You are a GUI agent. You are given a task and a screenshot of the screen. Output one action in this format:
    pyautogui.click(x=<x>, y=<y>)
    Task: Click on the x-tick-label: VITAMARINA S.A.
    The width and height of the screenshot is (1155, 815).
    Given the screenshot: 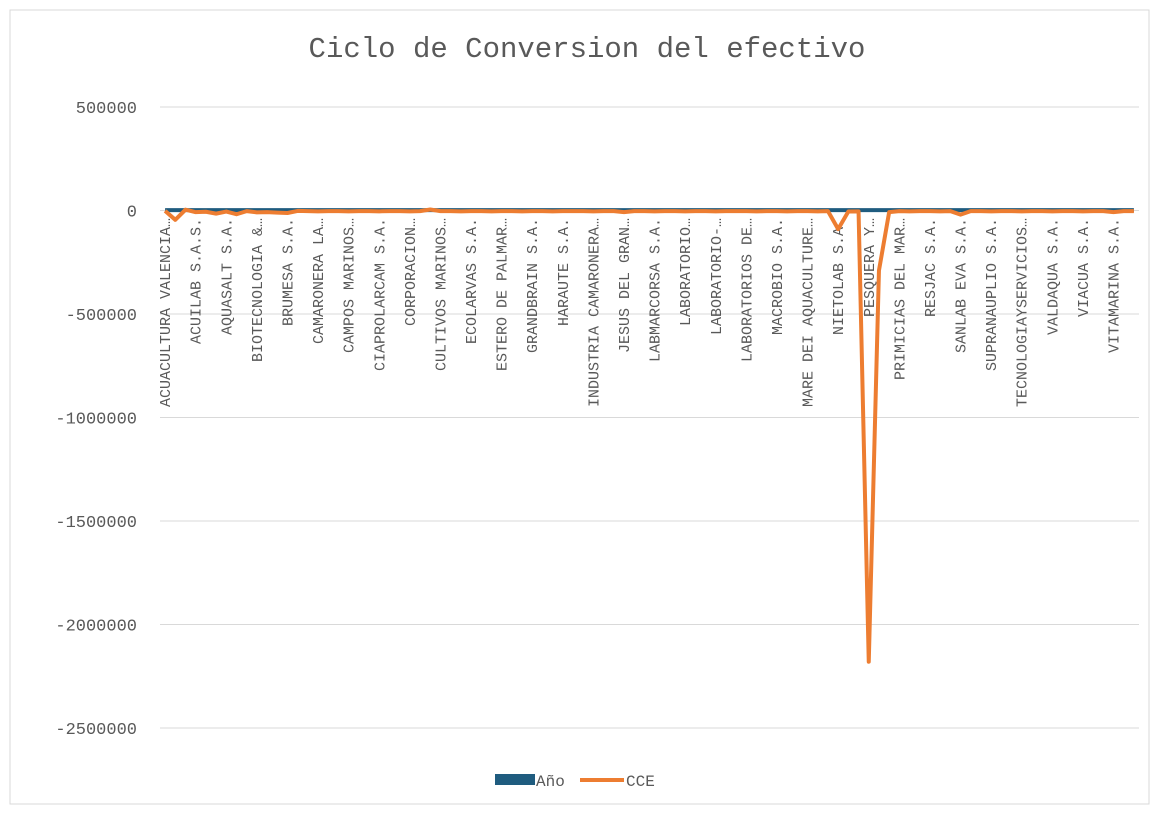 What is the action you would take?
    pyautogui.click(x=1115, y=285)
    